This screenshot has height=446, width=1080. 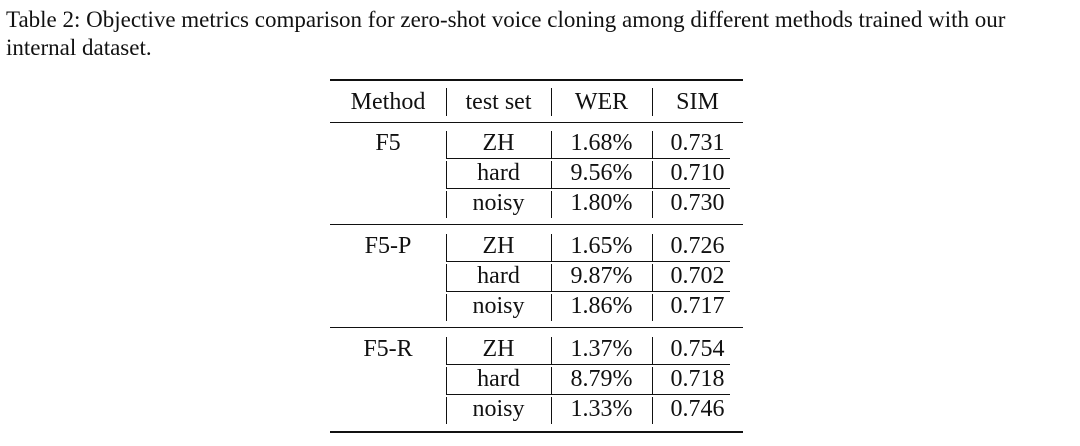 What do you see at coordinates (697, 409) in the screenshot?
I see `data-cell: 0.746` at bounding box center [697, 409].